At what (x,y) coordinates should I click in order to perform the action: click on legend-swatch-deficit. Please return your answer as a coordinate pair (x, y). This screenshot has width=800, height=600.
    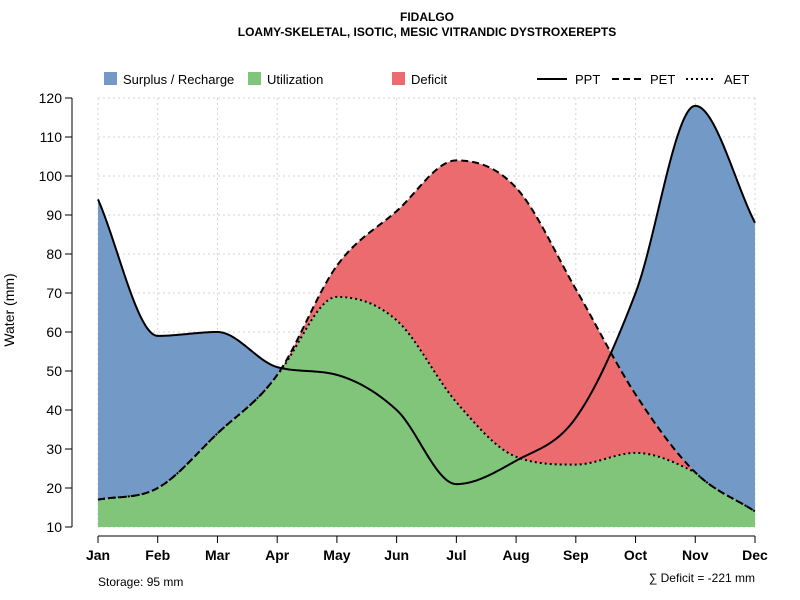
    Looking at the image, I should click on (398, 78).